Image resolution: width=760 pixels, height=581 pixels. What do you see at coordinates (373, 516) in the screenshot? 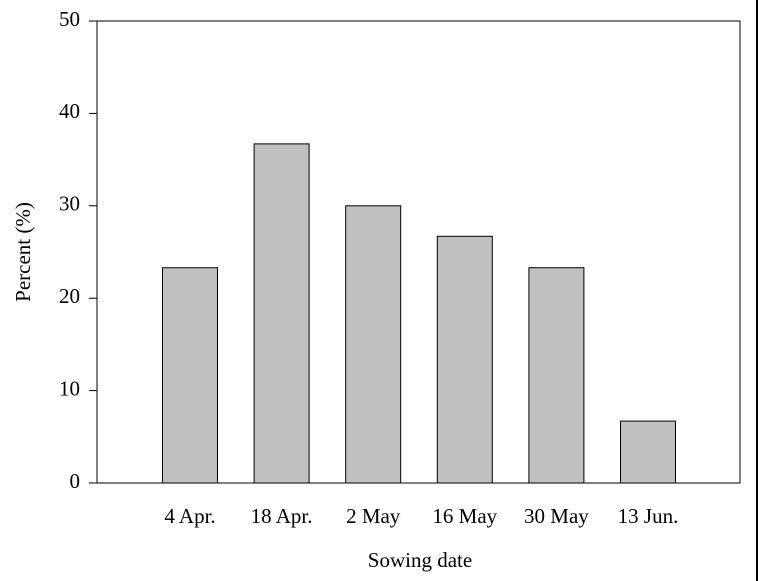
I see `x-tick-label: 2 May` at bounding box center [373, 516].